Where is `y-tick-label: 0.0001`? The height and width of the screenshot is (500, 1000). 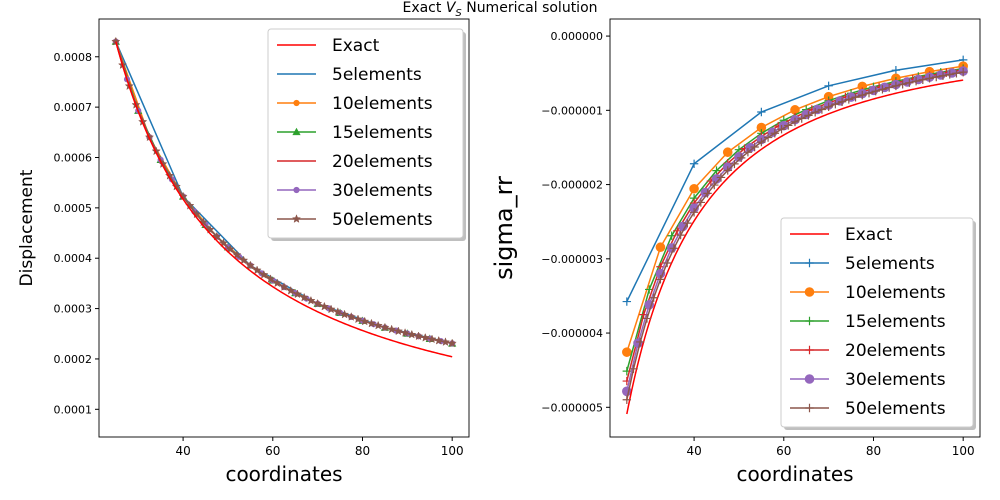 y-tick-label: 0.0001 is located at coordinates (73, 409).